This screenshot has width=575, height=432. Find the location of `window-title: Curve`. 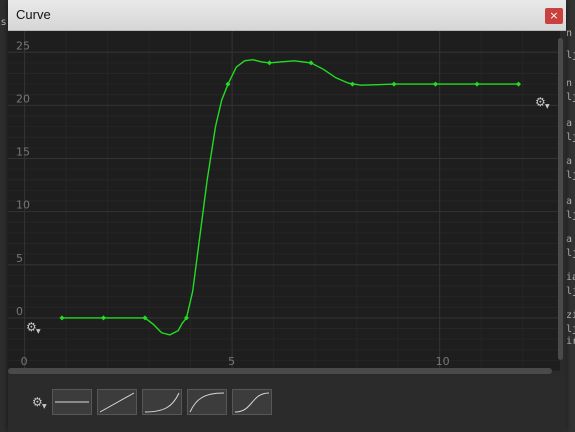

window-title: Curve is located at coordinates (33, 14).